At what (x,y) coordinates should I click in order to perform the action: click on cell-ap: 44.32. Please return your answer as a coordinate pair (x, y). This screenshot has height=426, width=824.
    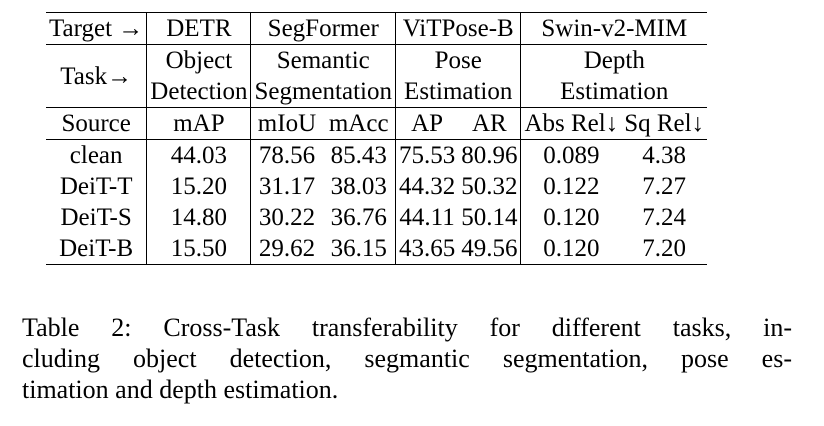
    Looking at the image, I should click on (427, 186).